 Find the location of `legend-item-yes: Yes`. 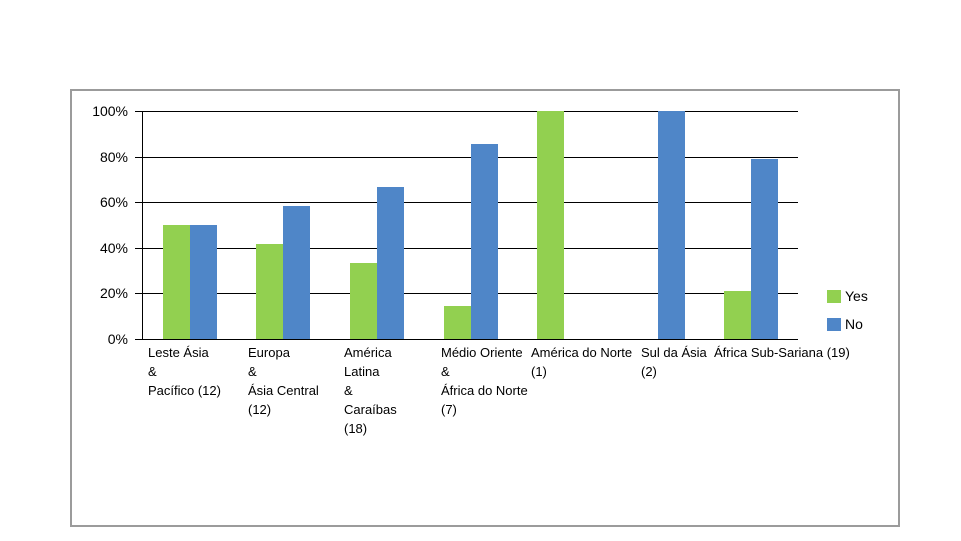

legend-item-yes: Yes is located at coordinates (847, 296).